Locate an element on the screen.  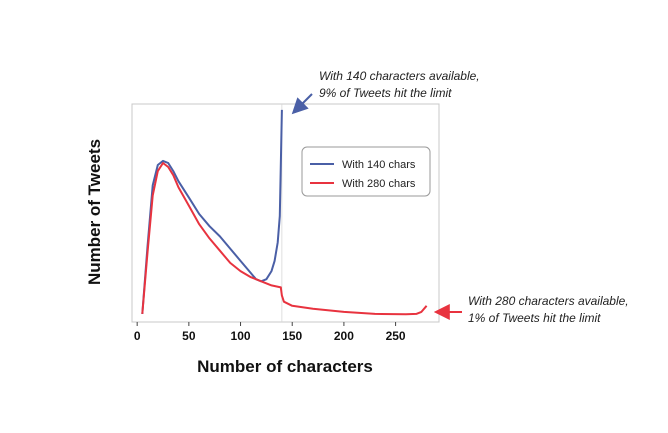
y-axis-title: Number of Tweets is located at coordinates (94, 212).